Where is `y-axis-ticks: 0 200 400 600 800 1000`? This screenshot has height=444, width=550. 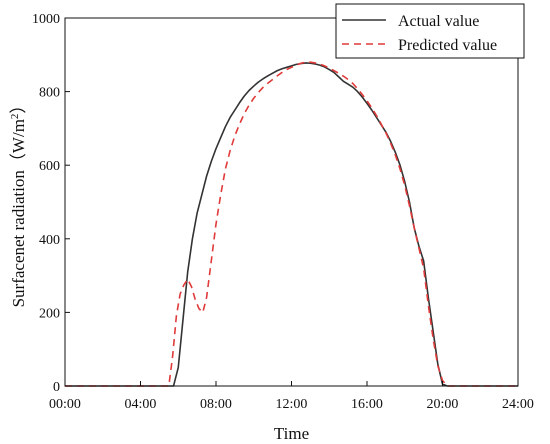 y-axis-ticks: 0 200 400 600 800 1000 is located at coordinates (51, 203).